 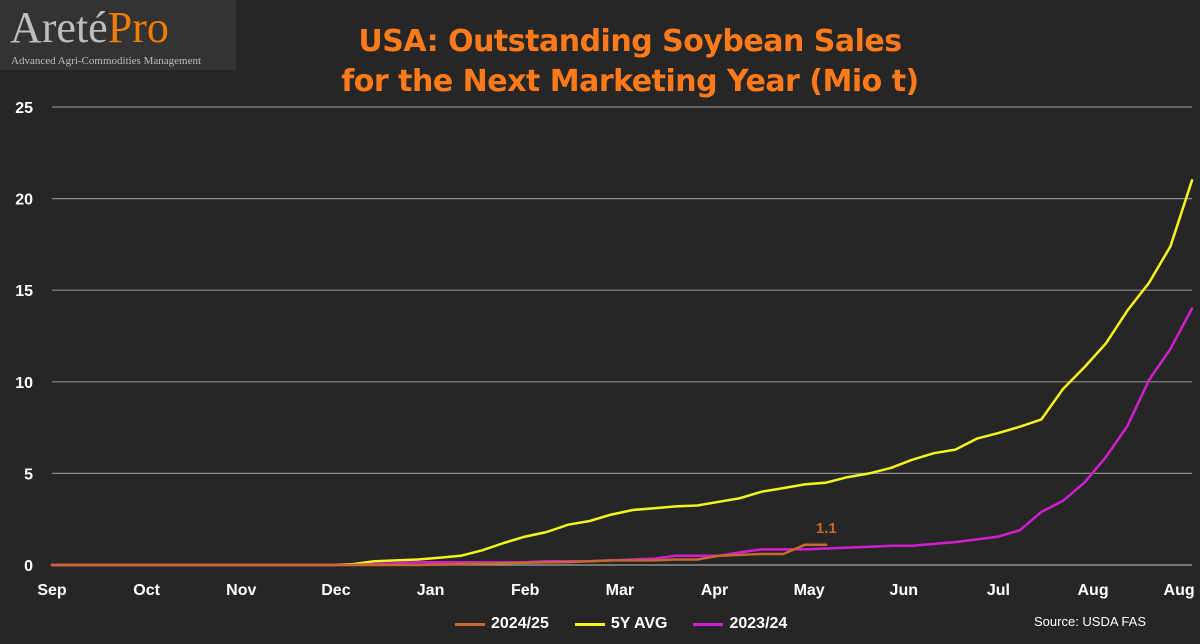 I want to click on x-tick-label: May, so click(x=809, y=590).